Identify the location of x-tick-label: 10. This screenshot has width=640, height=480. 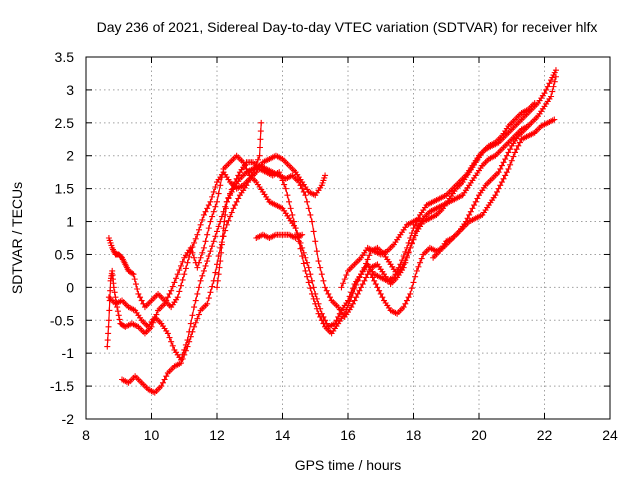
(152, 435).